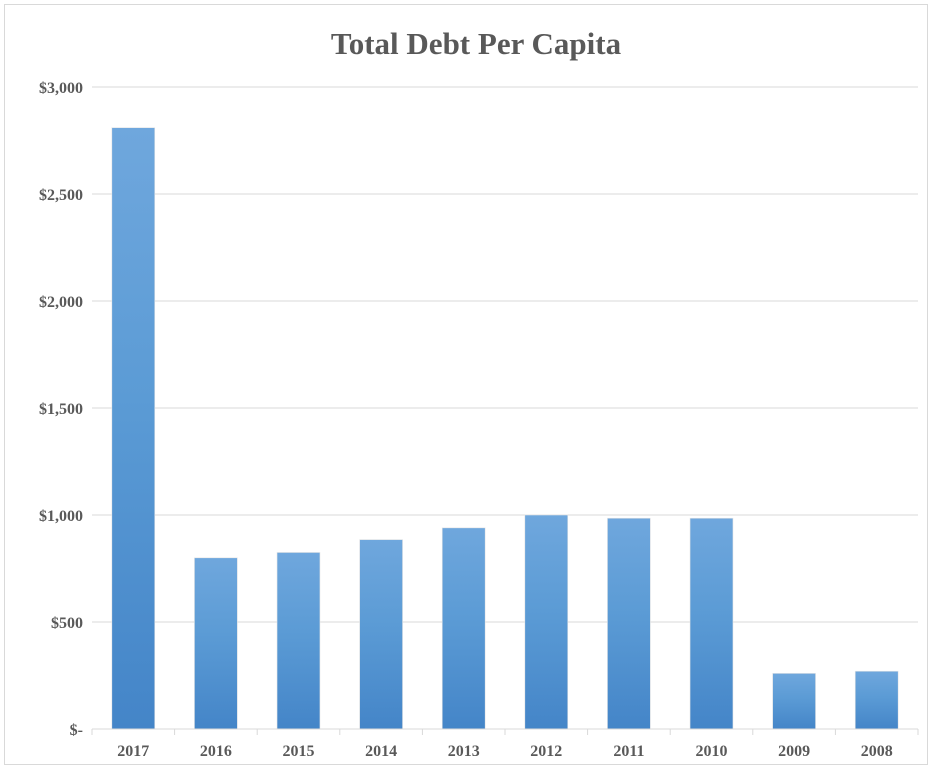 Image resolution: width=932 pixels, height=769 pixels. I want to click on x-tick-label: 2014, so click(381, 751).